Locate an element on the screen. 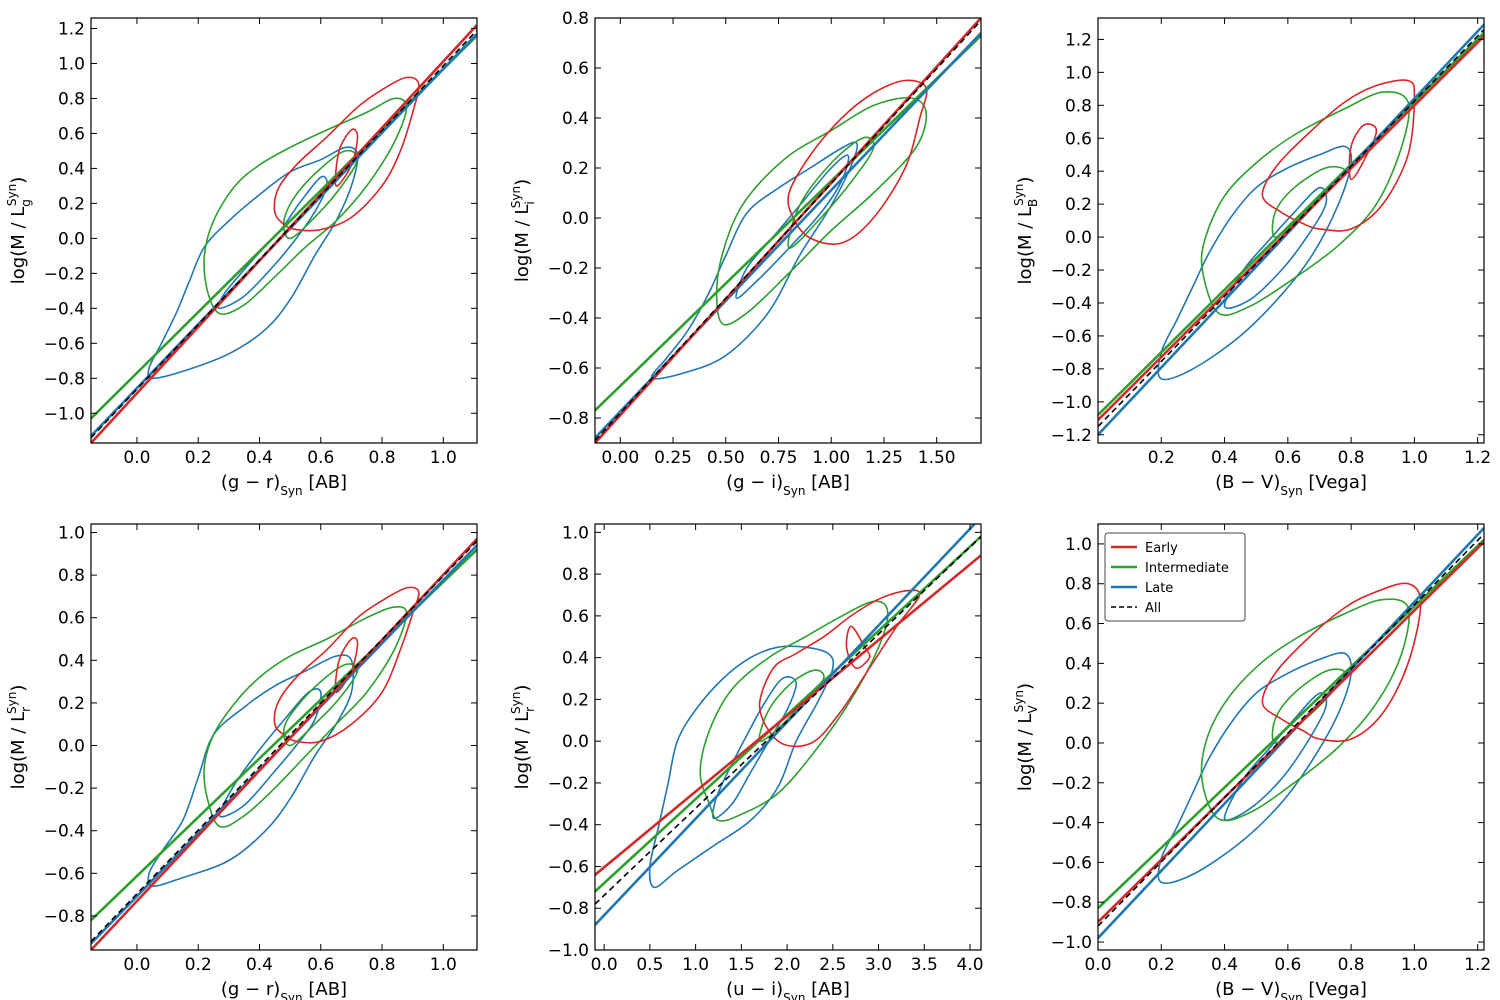 This screenshot has height=1000, width=1500. y-tick-label: −1.2 is located at coordinates (1071, 436).